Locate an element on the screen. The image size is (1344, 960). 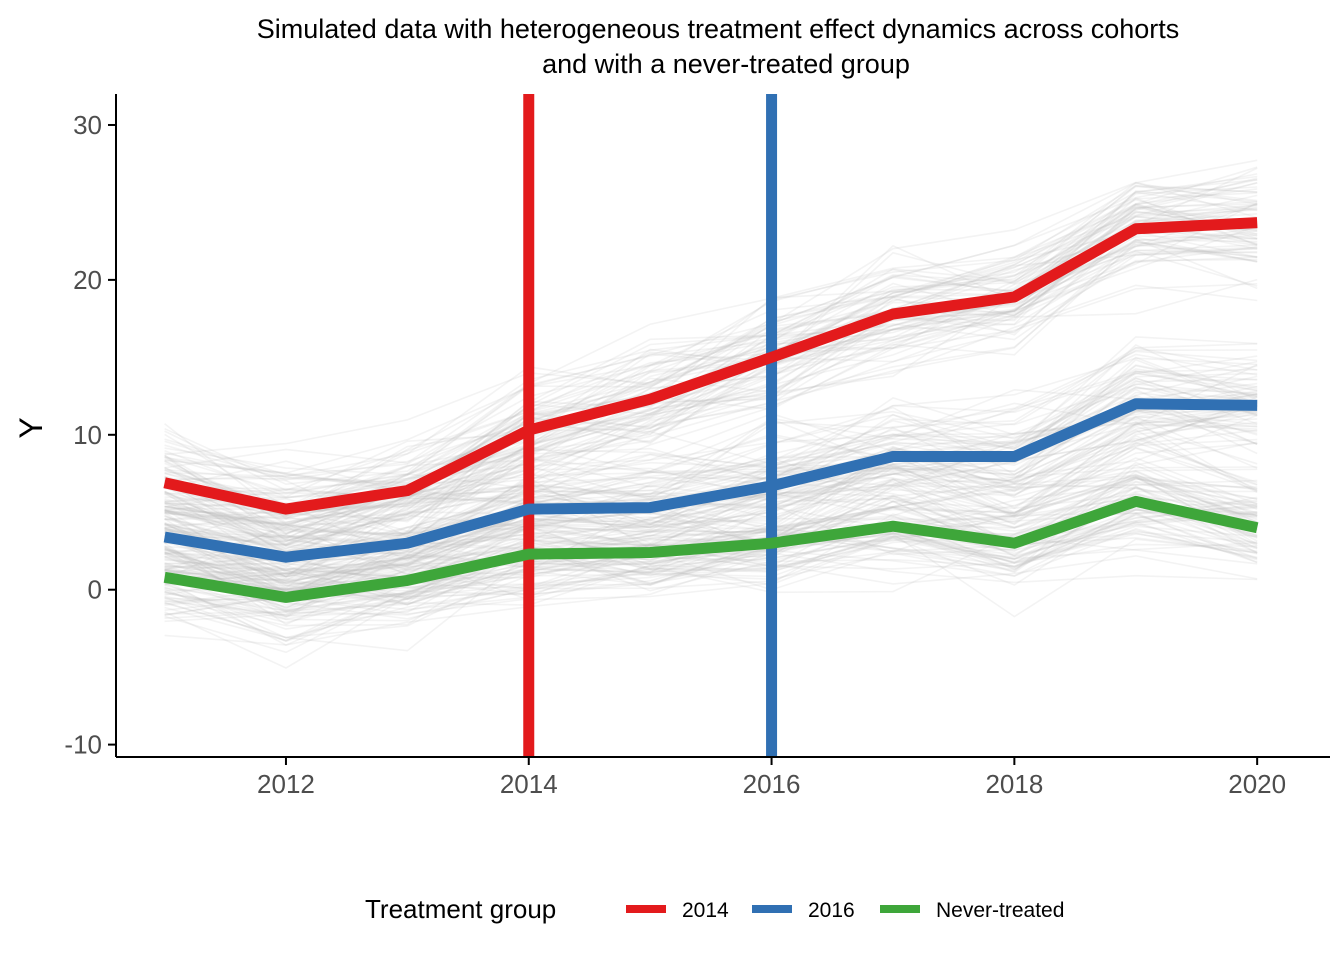
x-axis: 2012 2014 2016 2018 2020 is located at coordinates (723, 777).